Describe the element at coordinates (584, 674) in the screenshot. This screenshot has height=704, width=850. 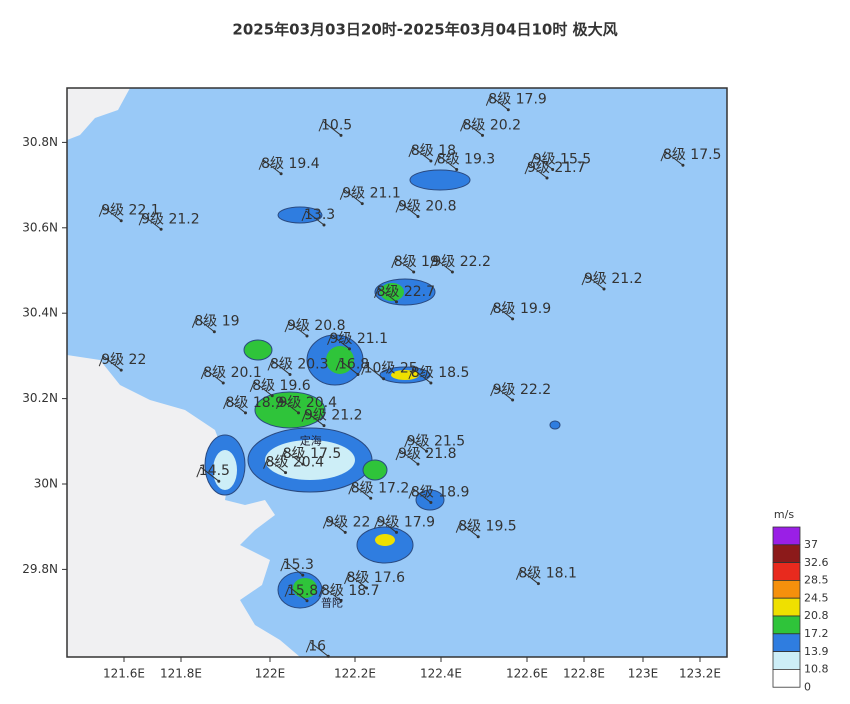
I see `x-tick-label: 122.8E` at that location.